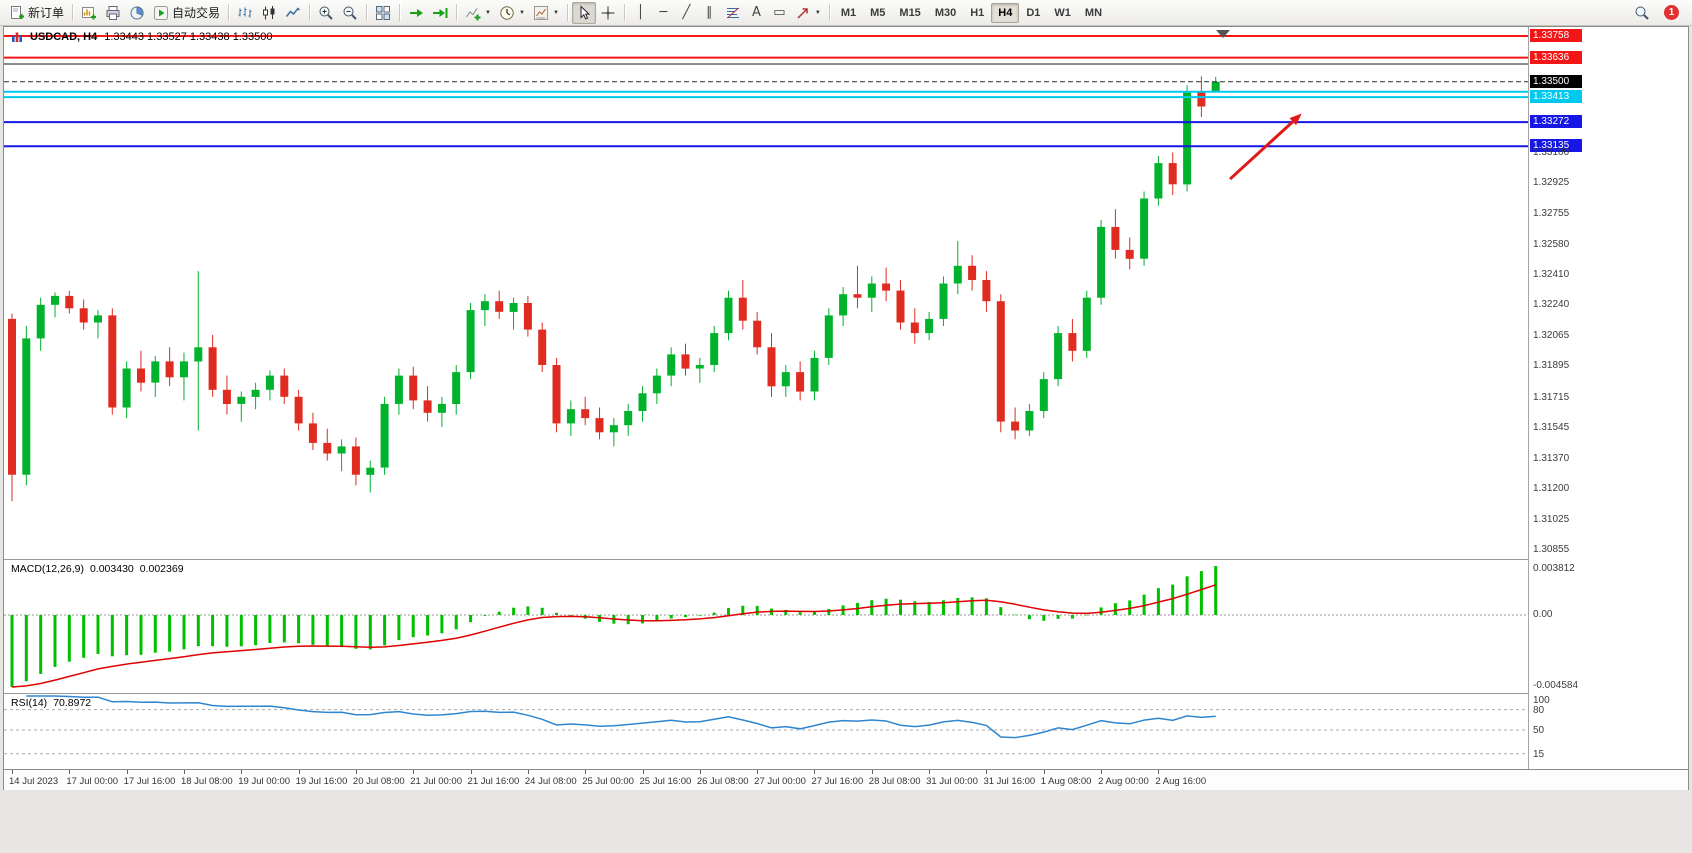  I want to click on equidistant-channel-icon: ∥, so click(709, 12).